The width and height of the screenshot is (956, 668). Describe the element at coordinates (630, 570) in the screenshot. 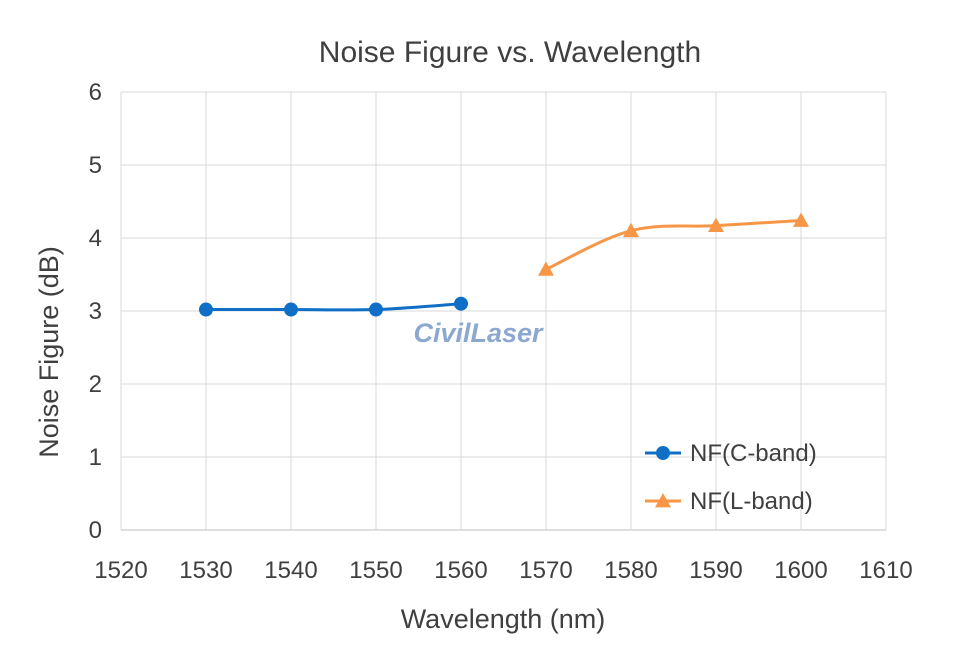

I see `x-tick-label: 1580` at that location.